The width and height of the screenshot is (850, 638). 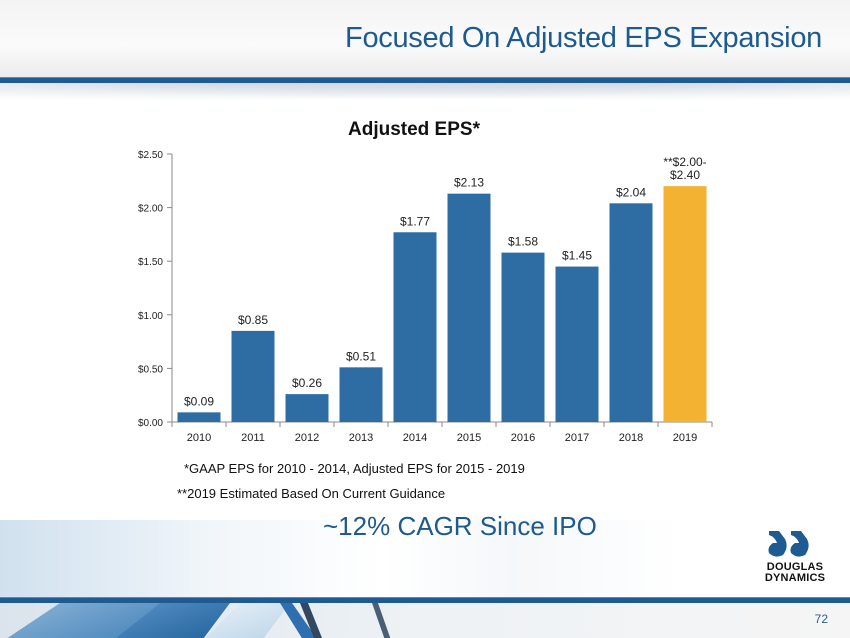 I want to click on x-tick-label: 2017, so click(x=577, y=438).